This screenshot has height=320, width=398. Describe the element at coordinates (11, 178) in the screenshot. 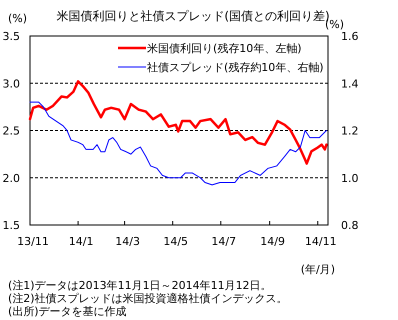

I see `ytick: 2.0` at that location.